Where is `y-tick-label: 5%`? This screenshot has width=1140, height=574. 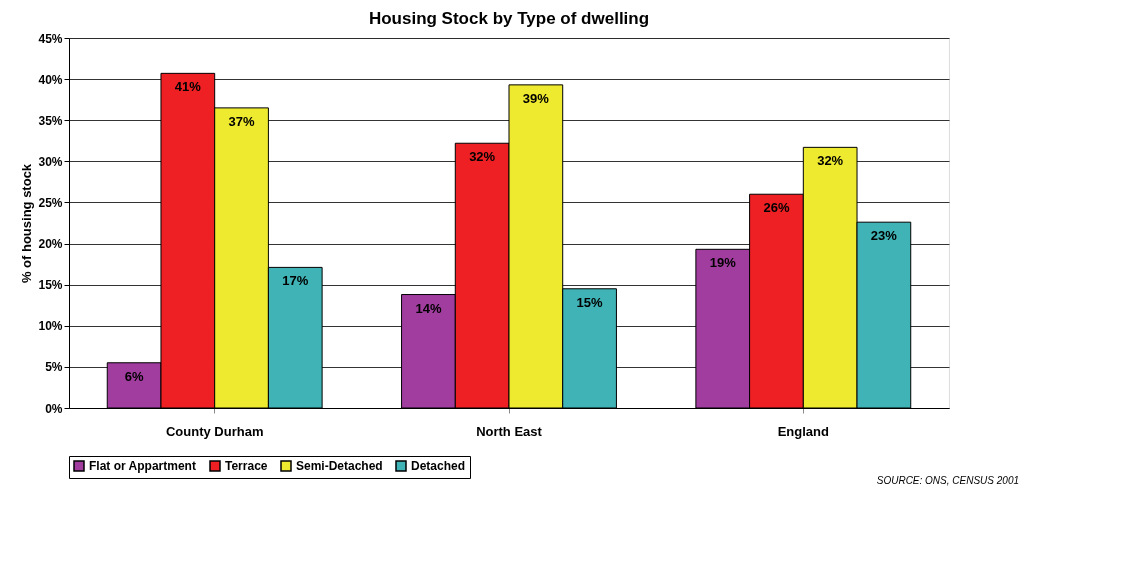 y-tick-label: 5% is located at coordinates (54, 367).